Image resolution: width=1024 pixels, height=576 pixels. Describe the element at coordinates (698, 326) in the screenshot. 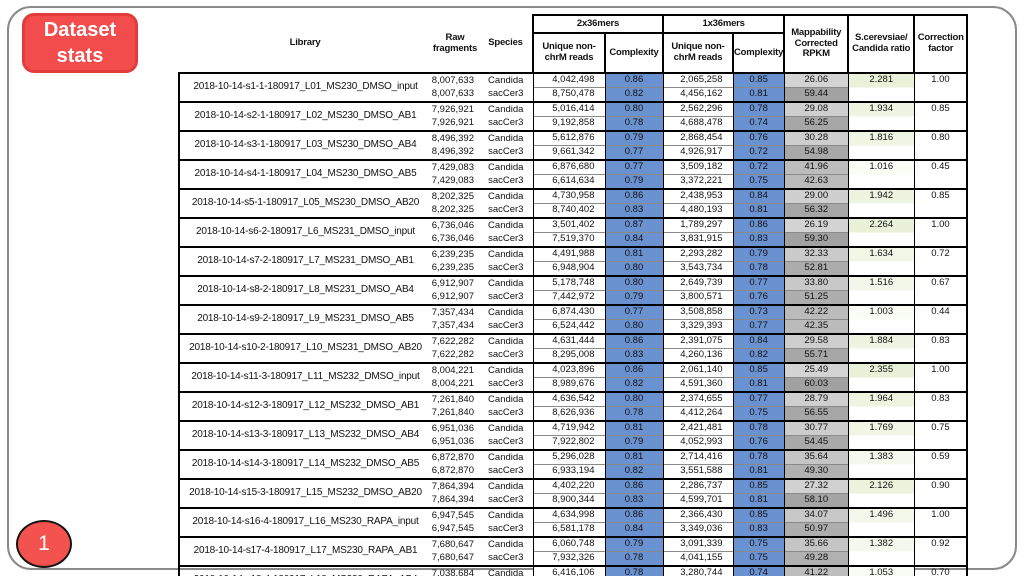

I see `cell-unique-reads-1x: 3,329,393` at that location.